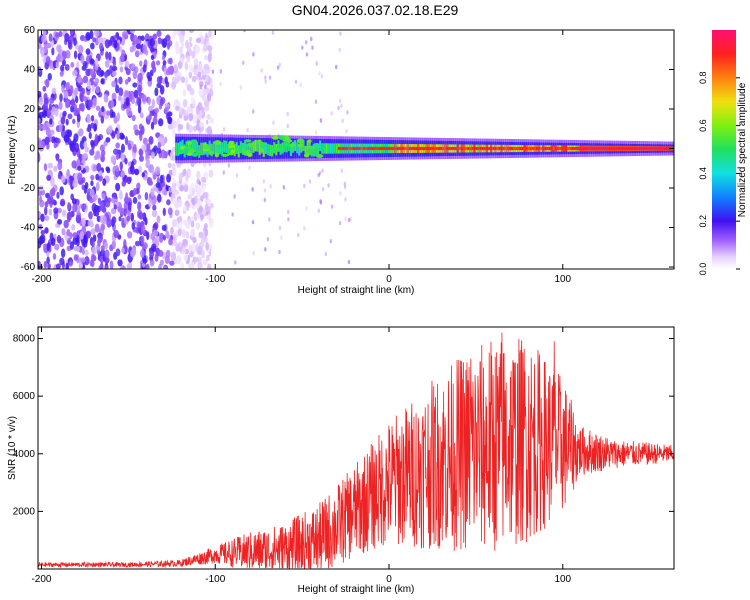  I want to click on y-tick-label: -40, so click(28, 228).